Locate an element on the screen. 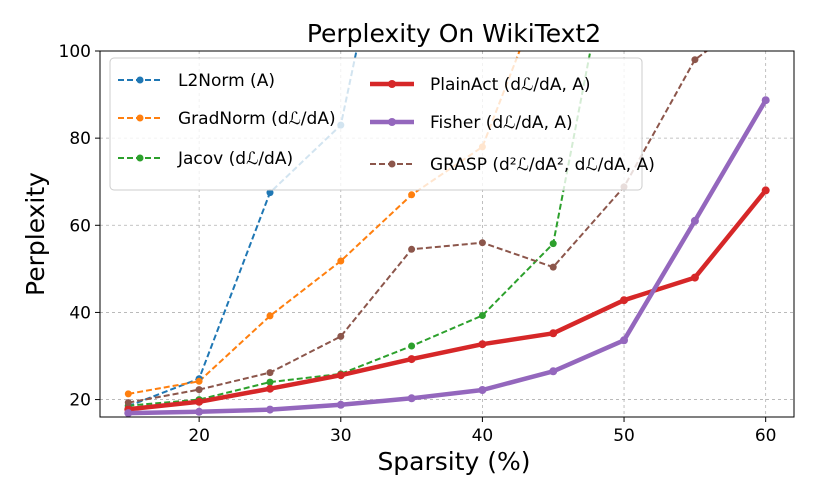 Image resolution: width=830 pixels, height=498 pixels. legend-entry-jacov: Jacov (dℒ/dA) is located at coordinates (205, 159).